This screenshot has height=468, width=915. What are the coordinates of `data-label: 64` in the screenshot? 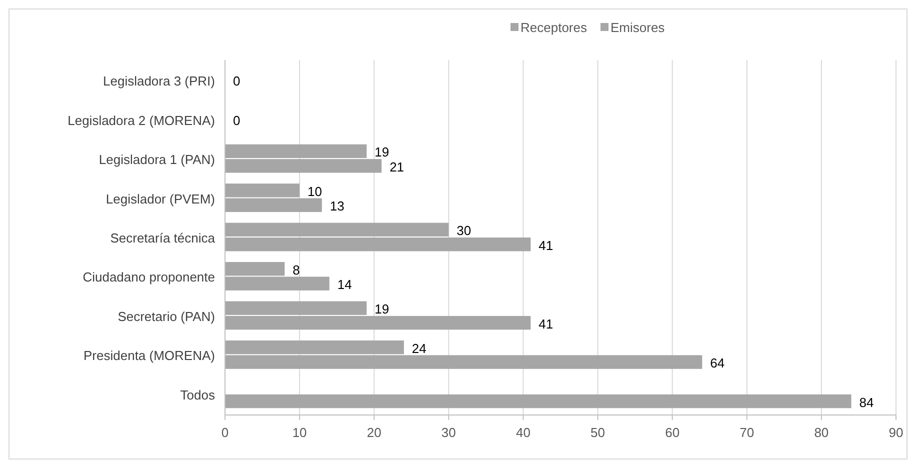 It's located at (717, 363).